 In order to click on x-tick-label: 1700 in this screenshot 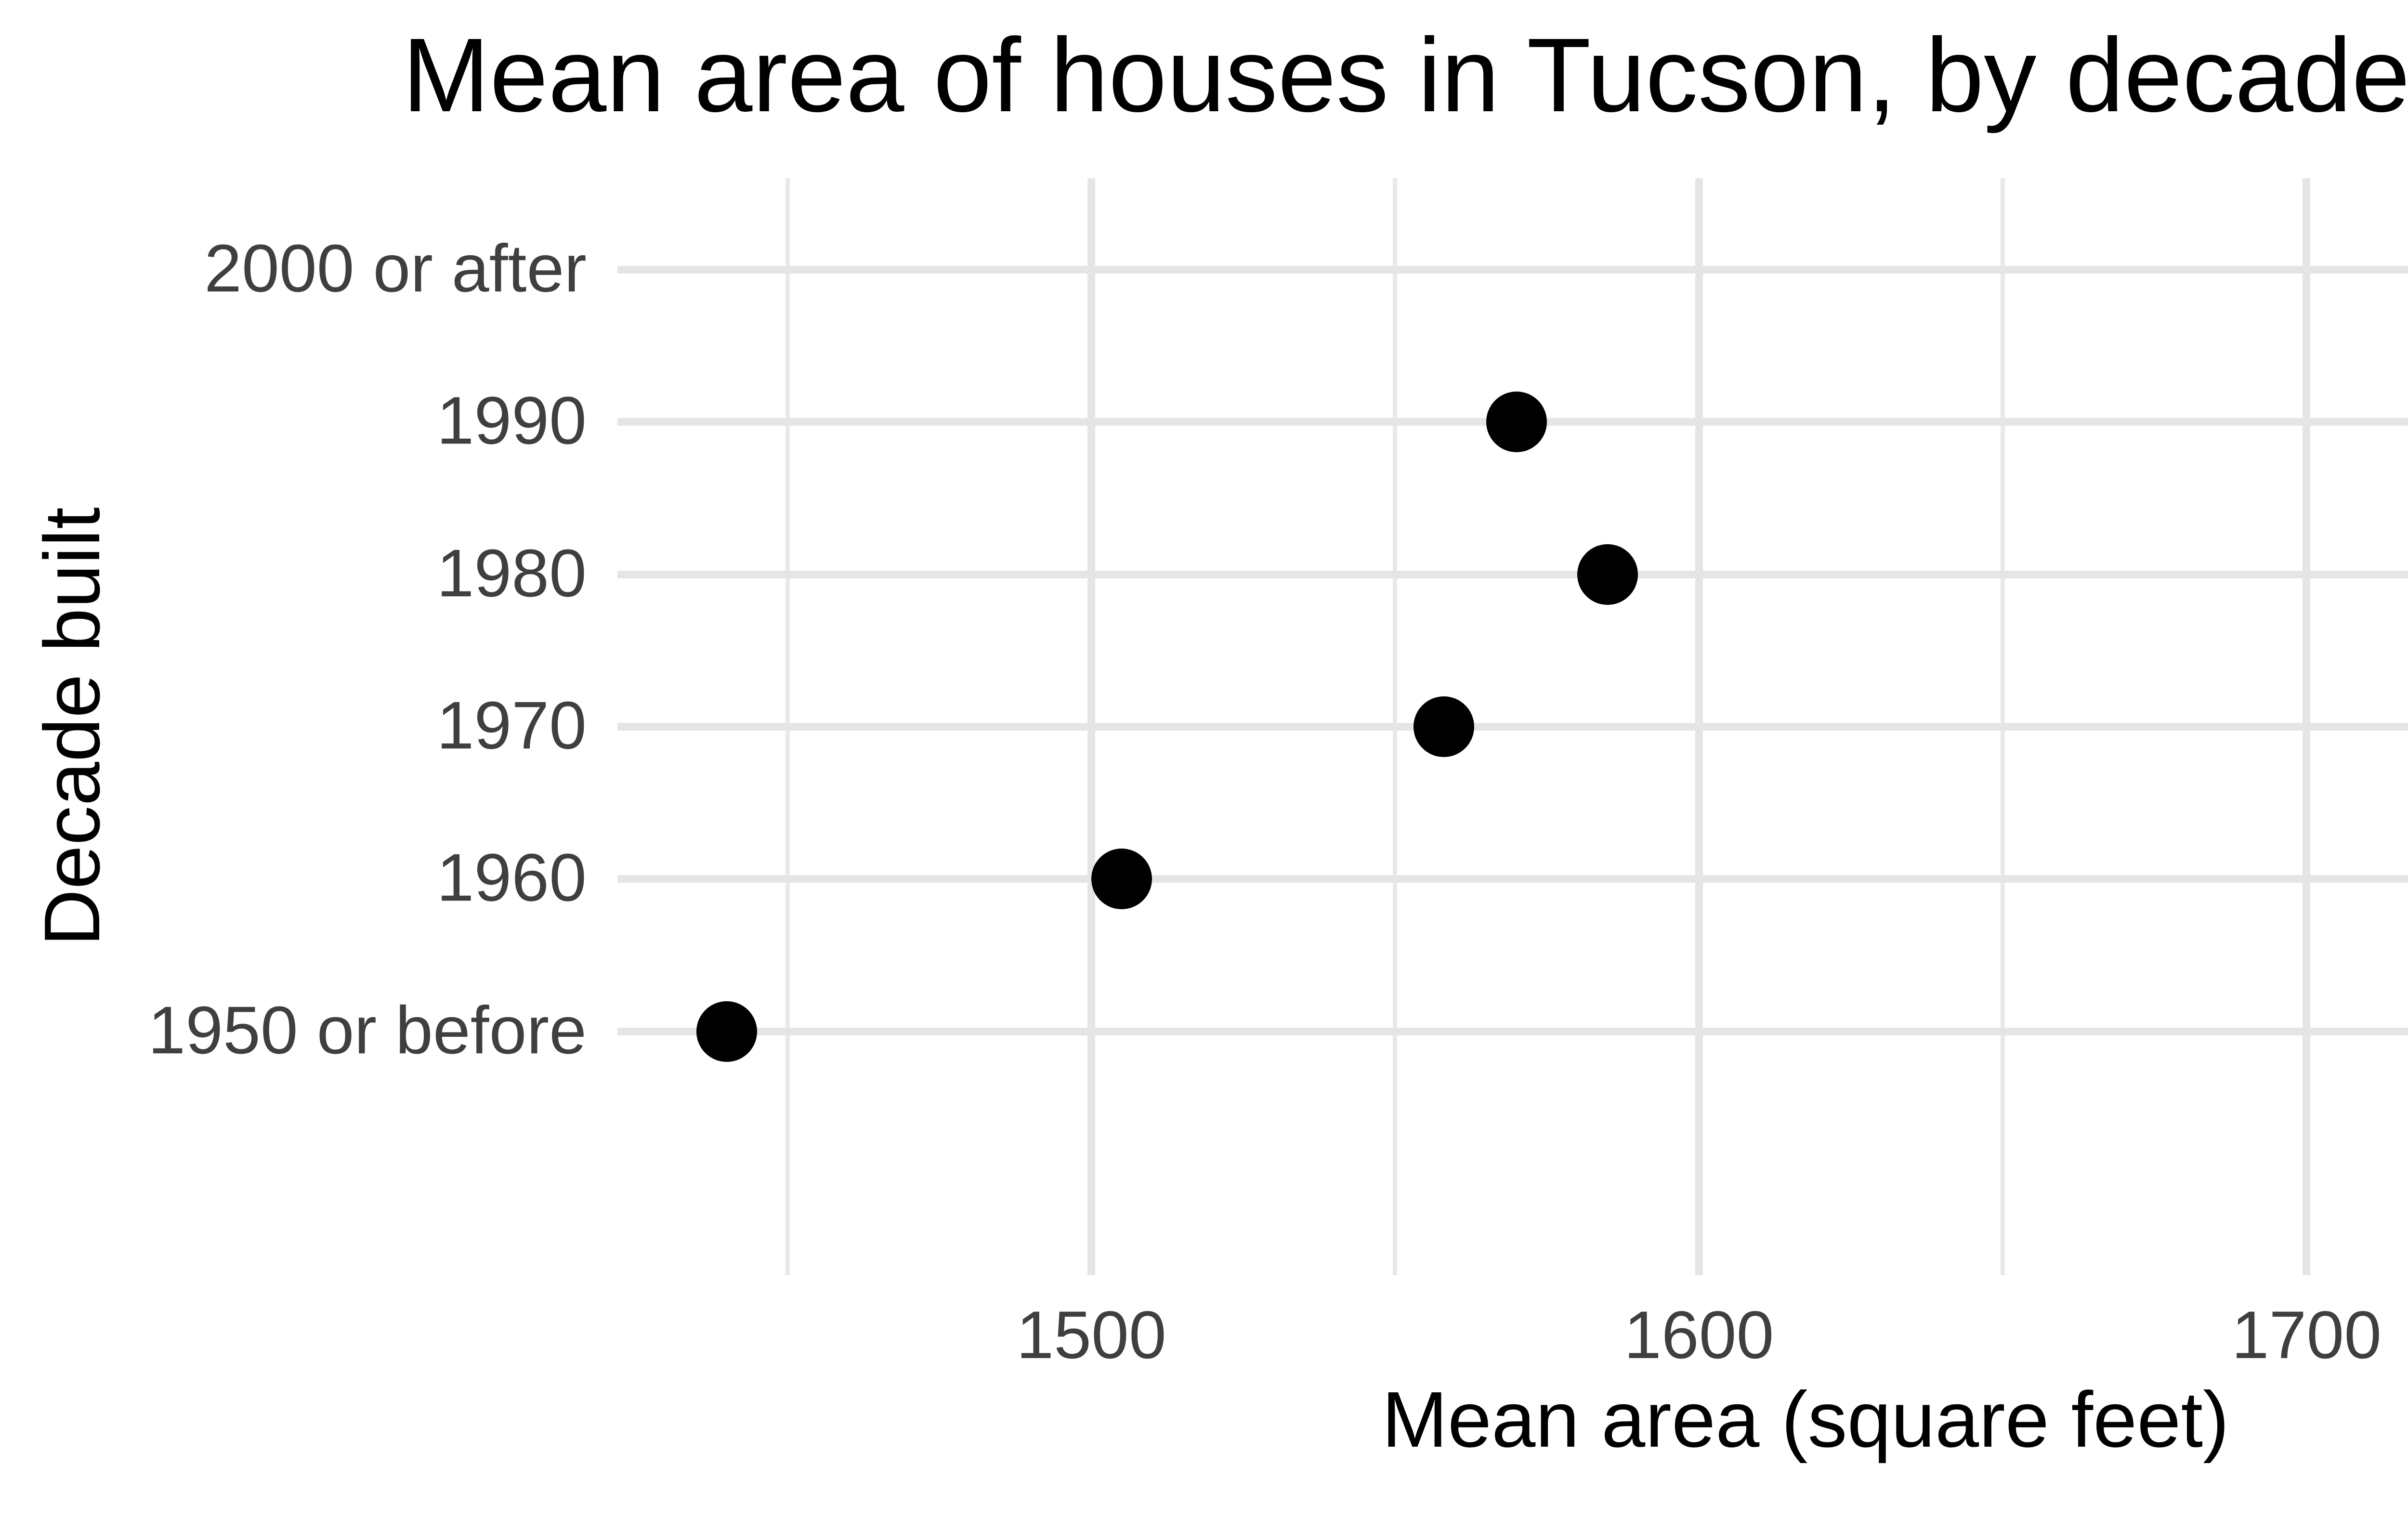, I will do `click(2306, 1335)`.